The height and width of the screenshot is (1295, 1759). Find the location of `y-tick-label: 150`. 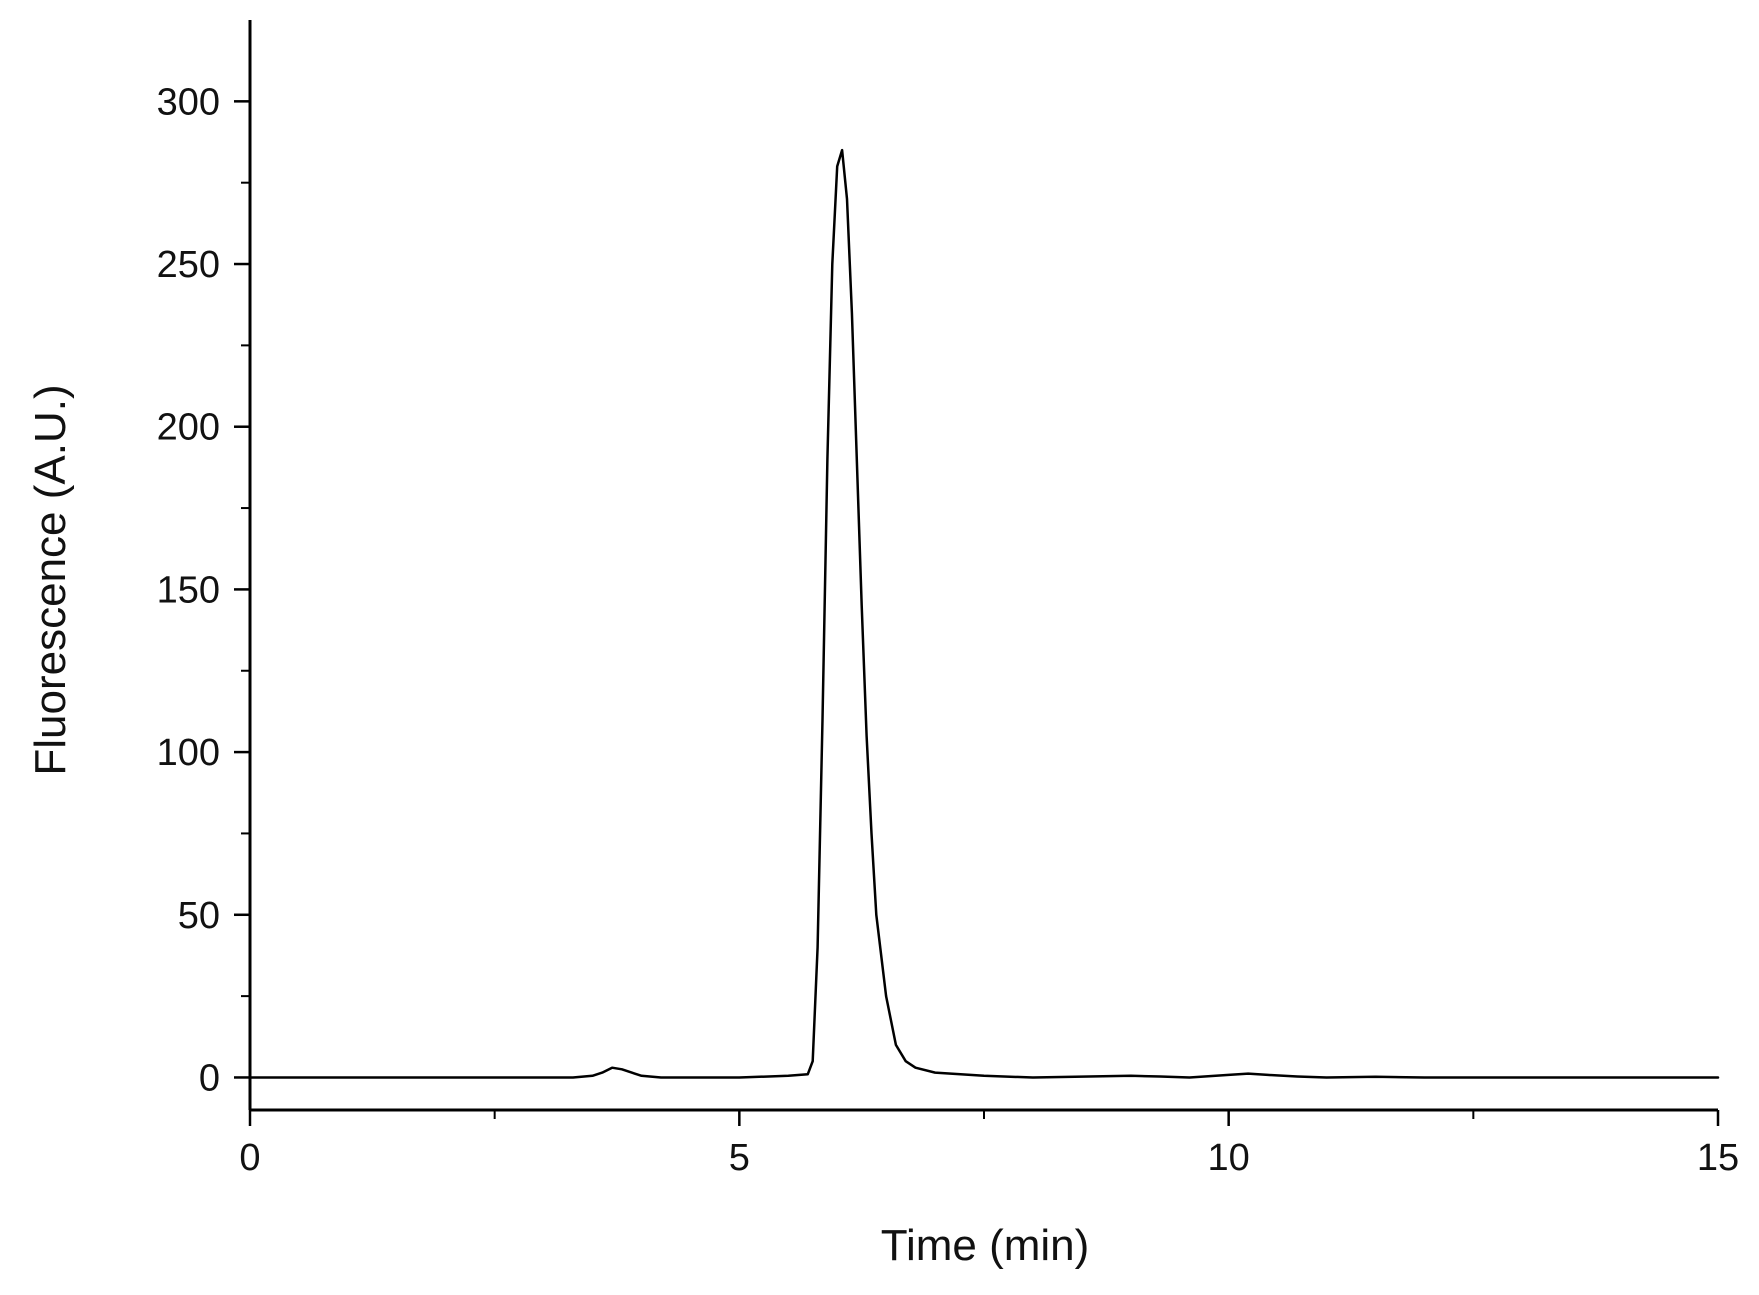

y-tick-label: 150 is located at coordinates (188, 590).